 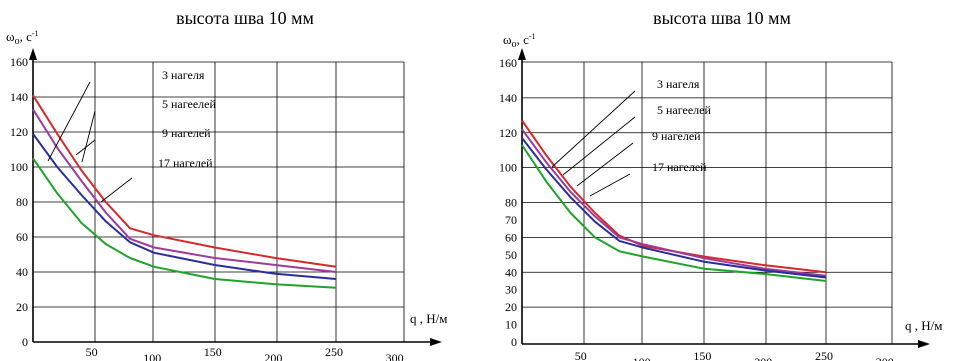 What do you see at coordinates (511, 325) in the screenshot?
I see `y-tick-label: 10` at bounding box center [511, 325].